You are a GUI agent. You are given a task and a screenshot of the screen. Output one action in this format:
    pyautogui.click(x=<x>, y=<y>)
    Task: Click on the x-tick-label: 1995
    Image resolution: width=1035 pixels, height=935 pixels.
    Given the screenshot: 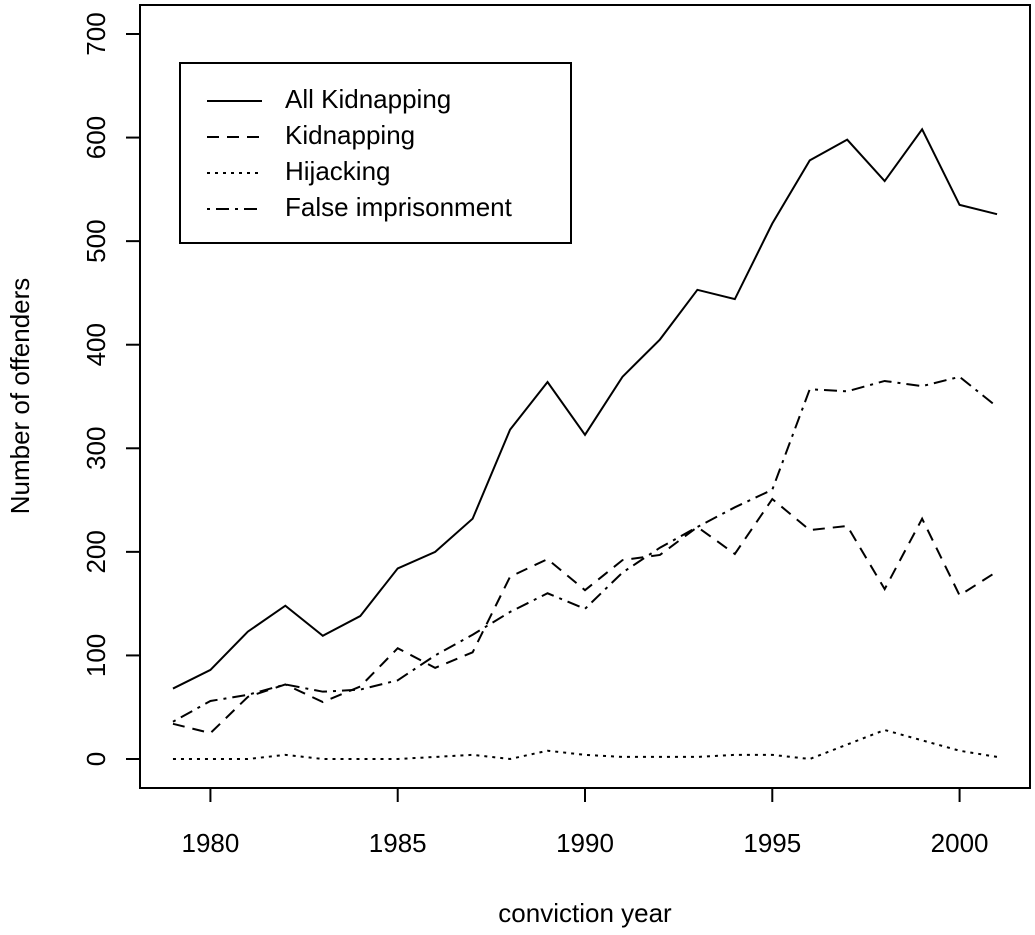 What is the action you would take?
    pyautogui.click(x=772, y=843)
    